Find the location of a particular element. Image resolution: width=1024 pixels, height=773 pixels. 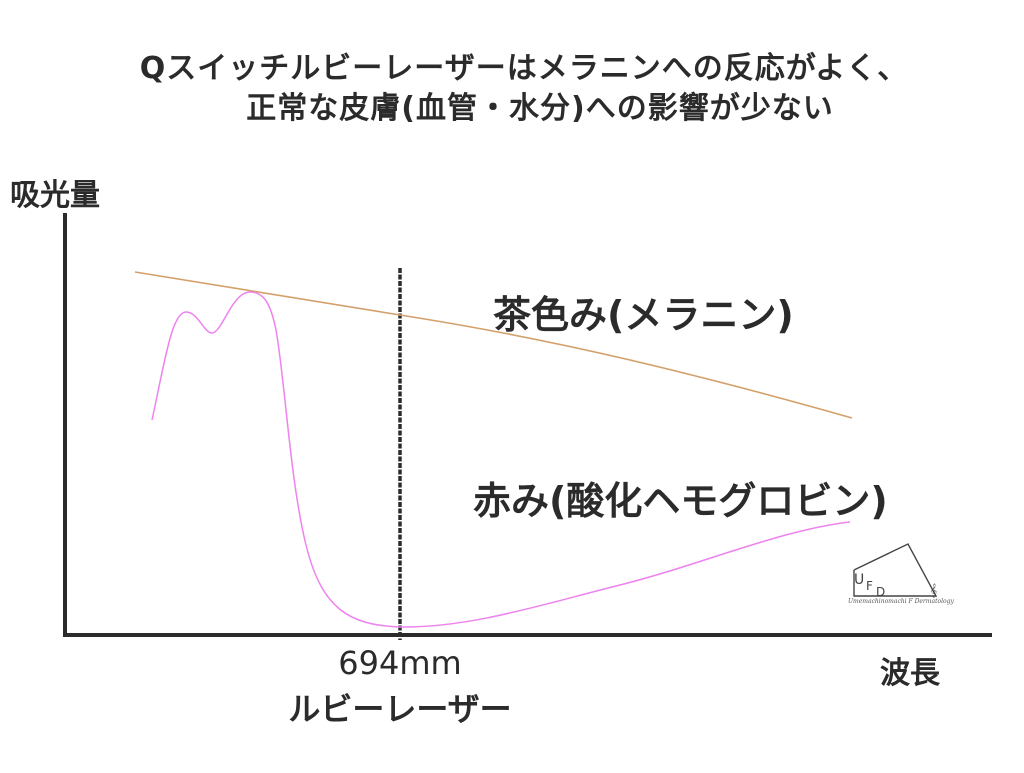

marker-name-label: ルビーレーザー is located at coordinates (400, 709).